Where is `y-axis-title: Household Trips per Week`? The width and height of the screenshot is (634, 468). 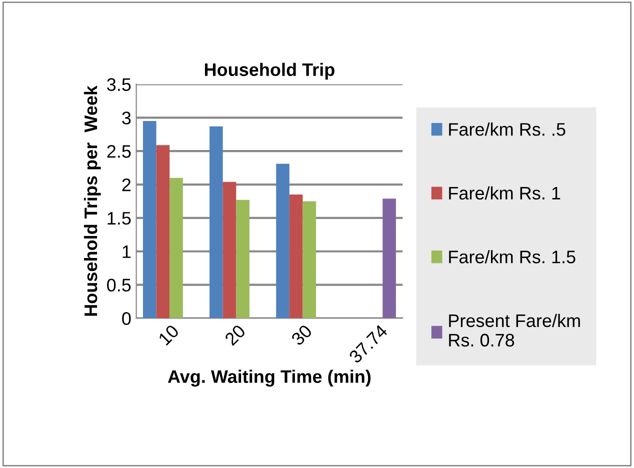 y-axis-title: Household Trips per Week is located at coordinates (92, 200).